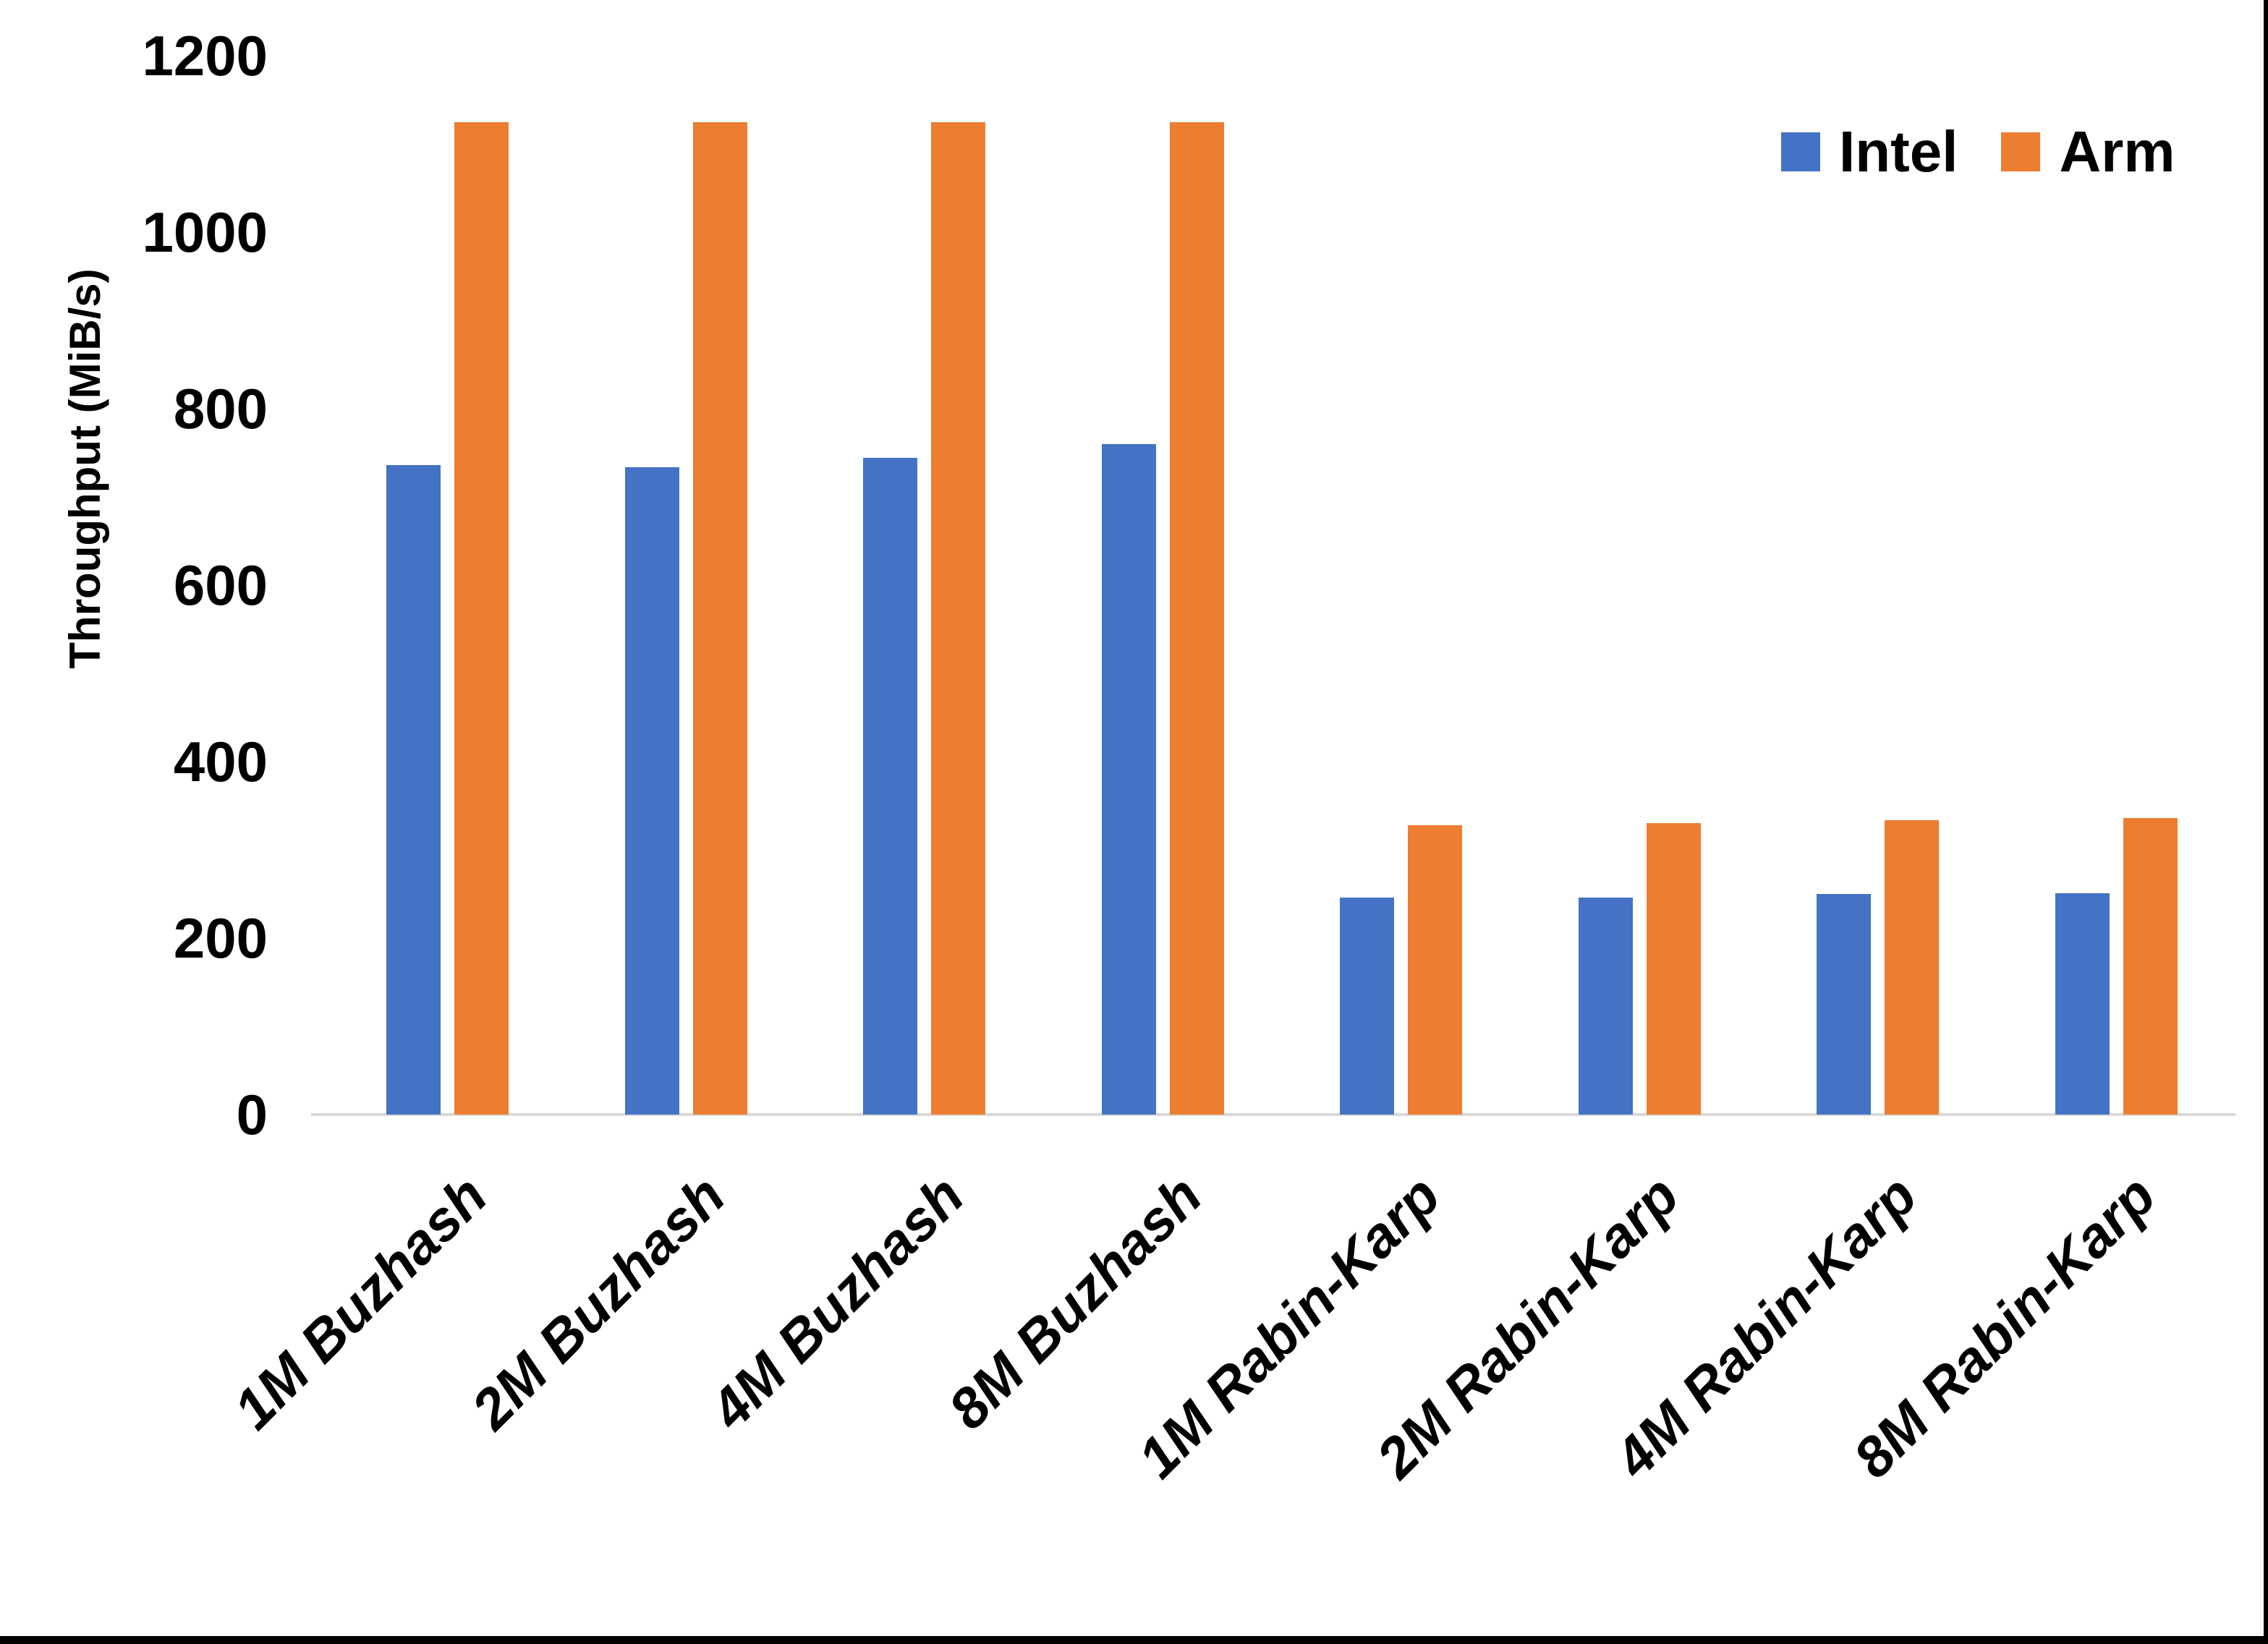 Image resolution: width=2268 pixels, height=1644 pixels. I want to click on legend-label-arm: Arm, so click(2117, 151).